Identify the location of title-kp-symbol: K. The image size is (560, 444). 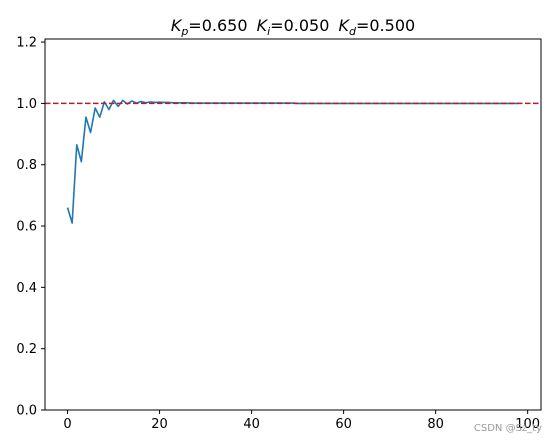
(177, 25).